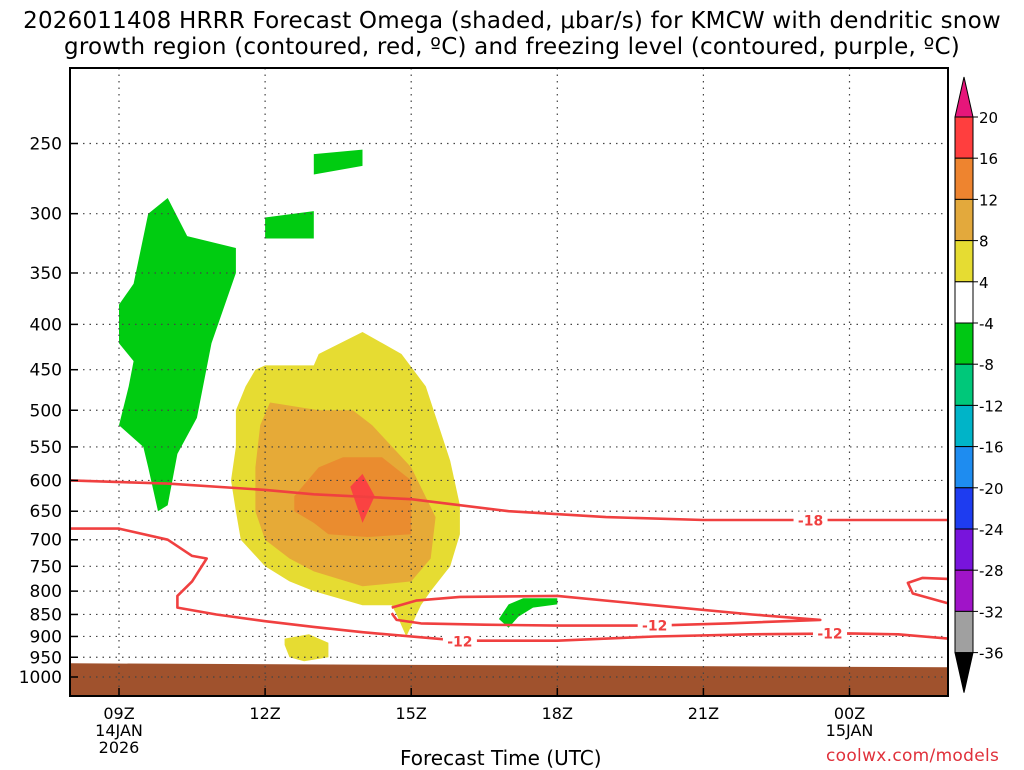  I want to click on colorbar-label: -20, so click(991, 489).